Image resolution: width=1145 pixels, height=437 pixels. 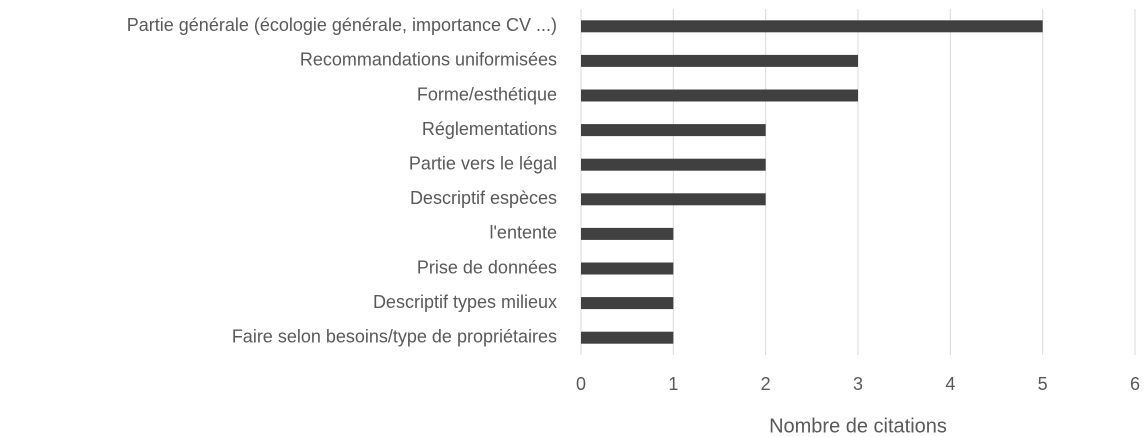 I want to click on x-tick-label: 6, so click(x=1135, y=384).